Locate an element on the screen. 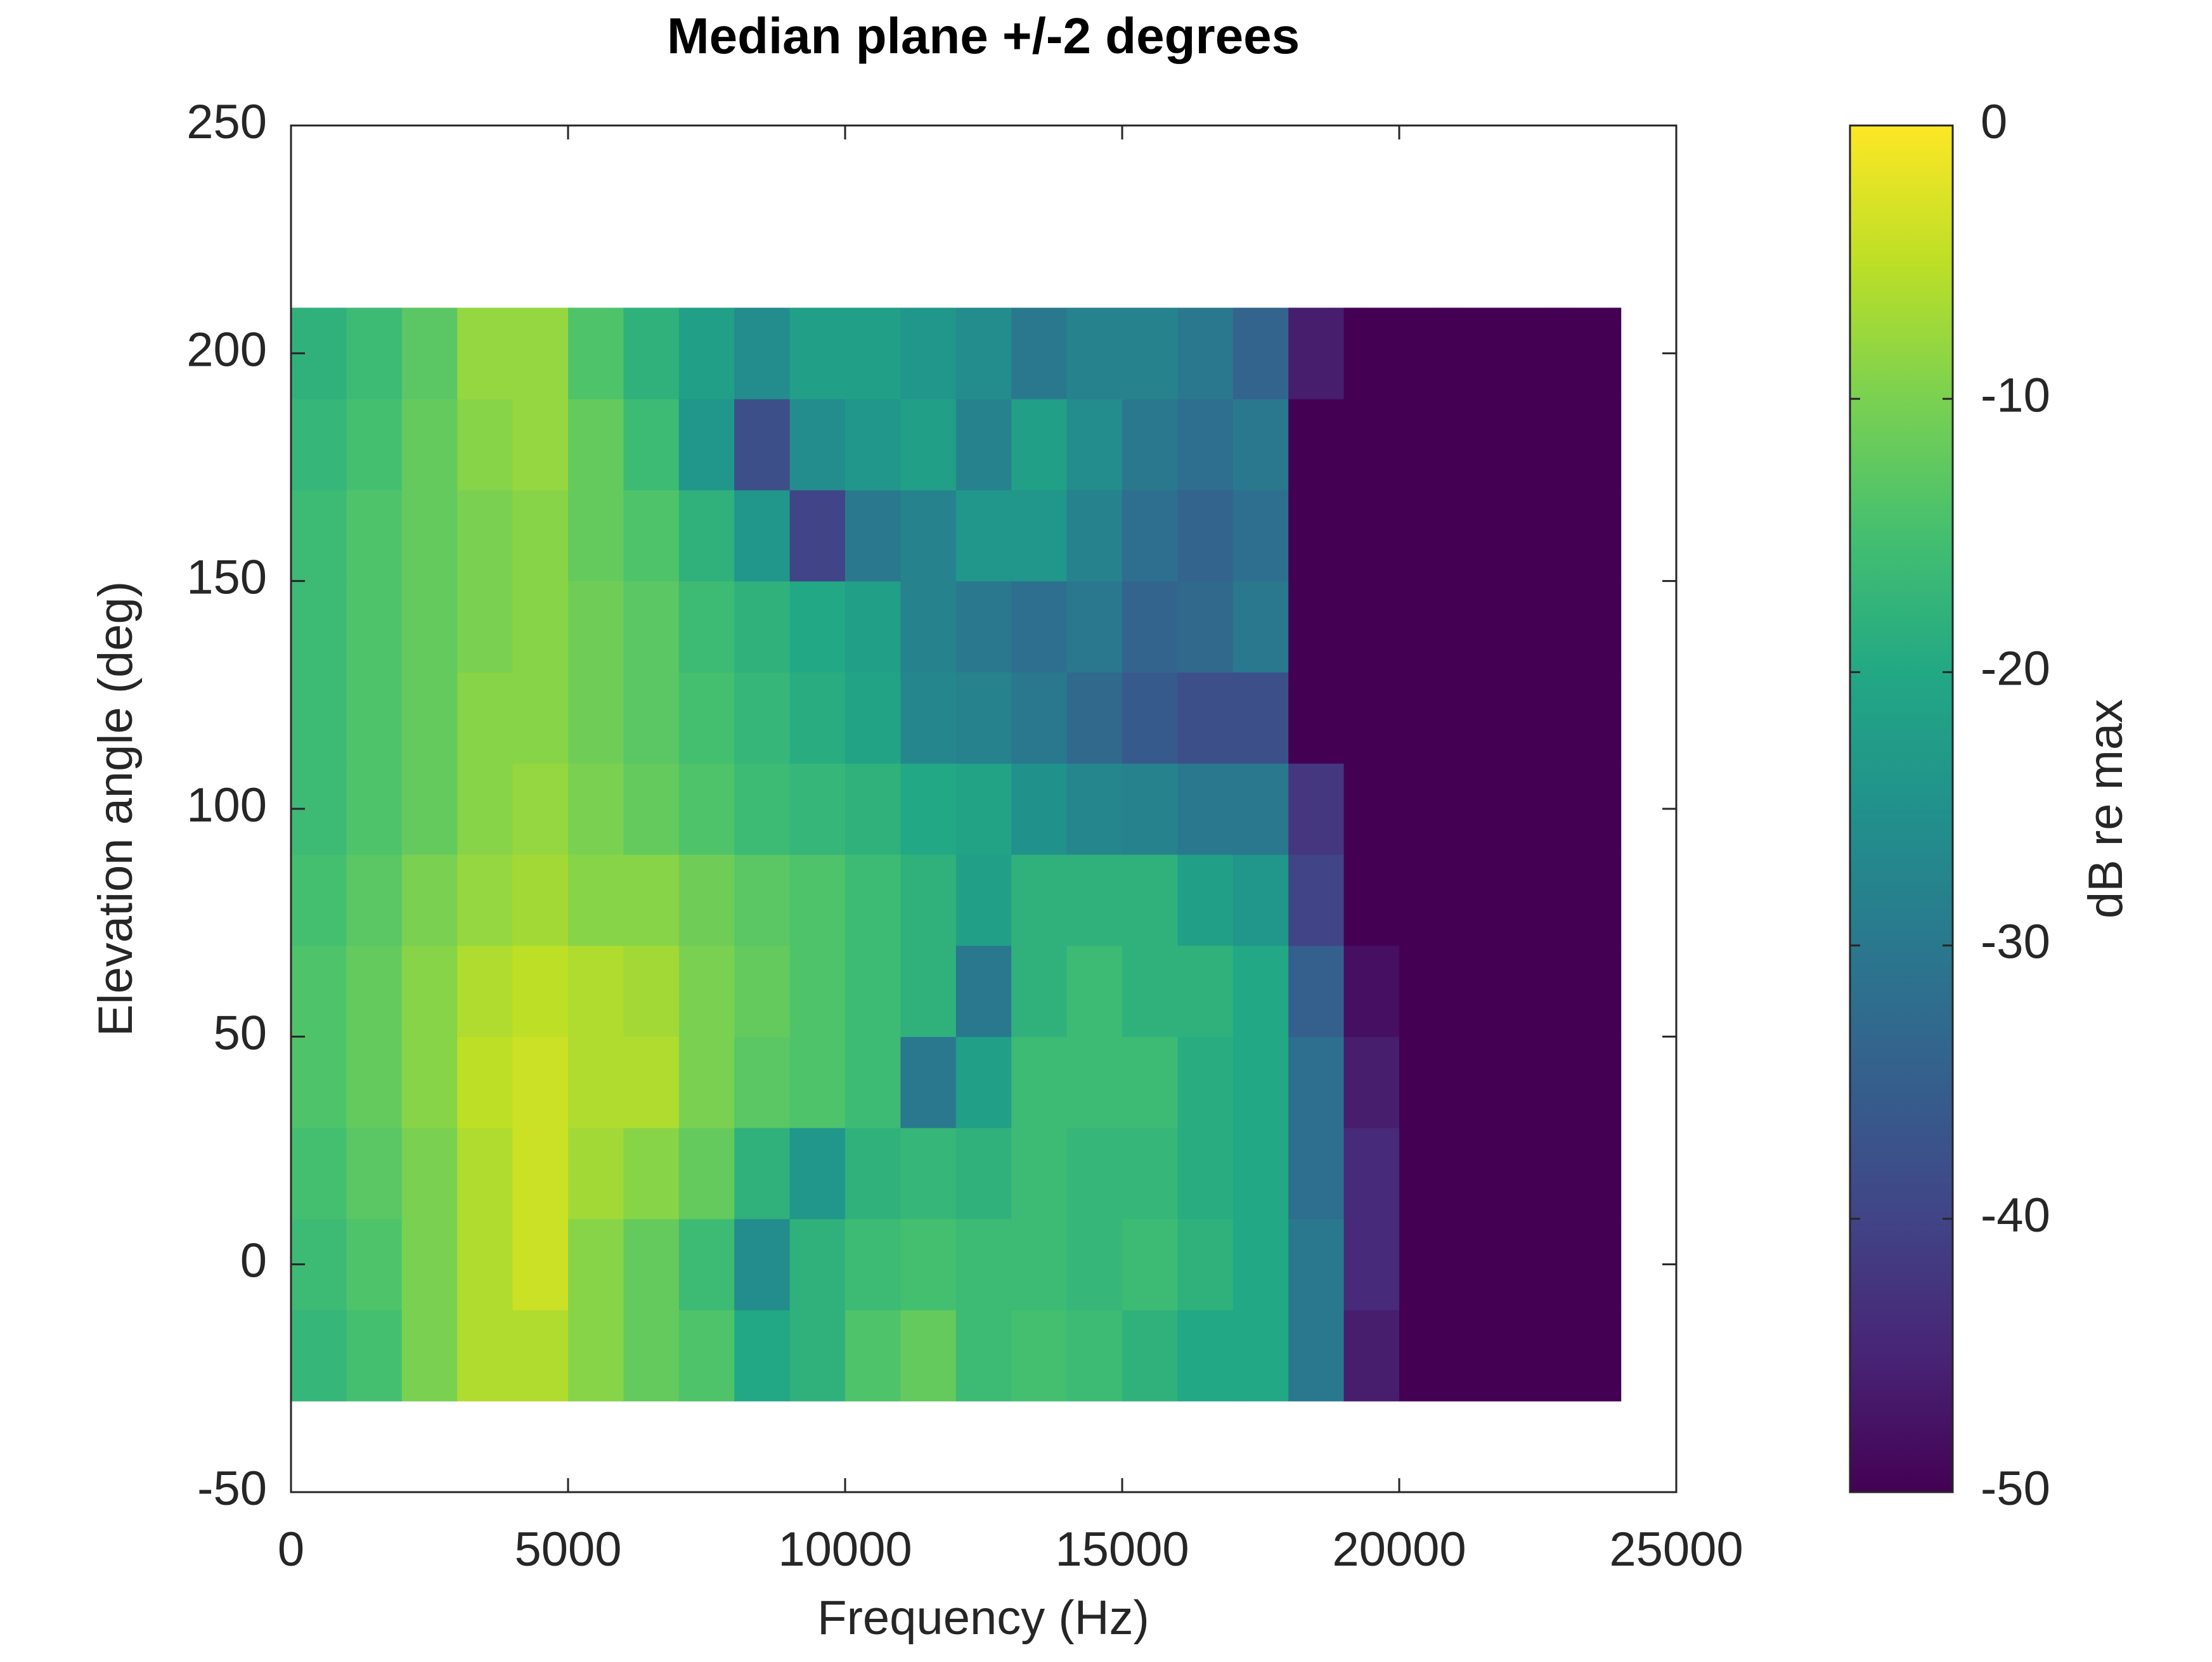 The width and height of the screenshot is (2212, 1662). colorbar is located at coordinates (1901, 809).